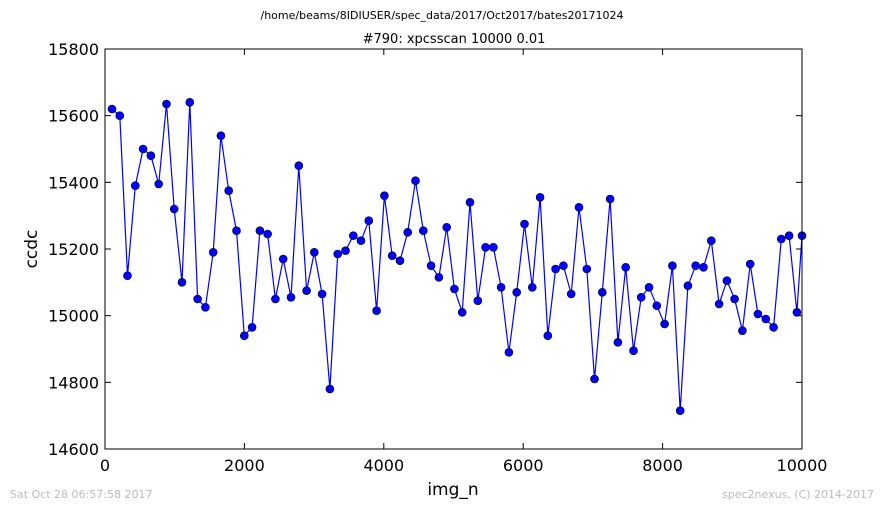 The height and width of the screenshot is (509, 884). Describe the element at coordinates (454, 39) in the screenshot. I see `chart-title: #790: xpcsscan 10000 0.01` at that location.